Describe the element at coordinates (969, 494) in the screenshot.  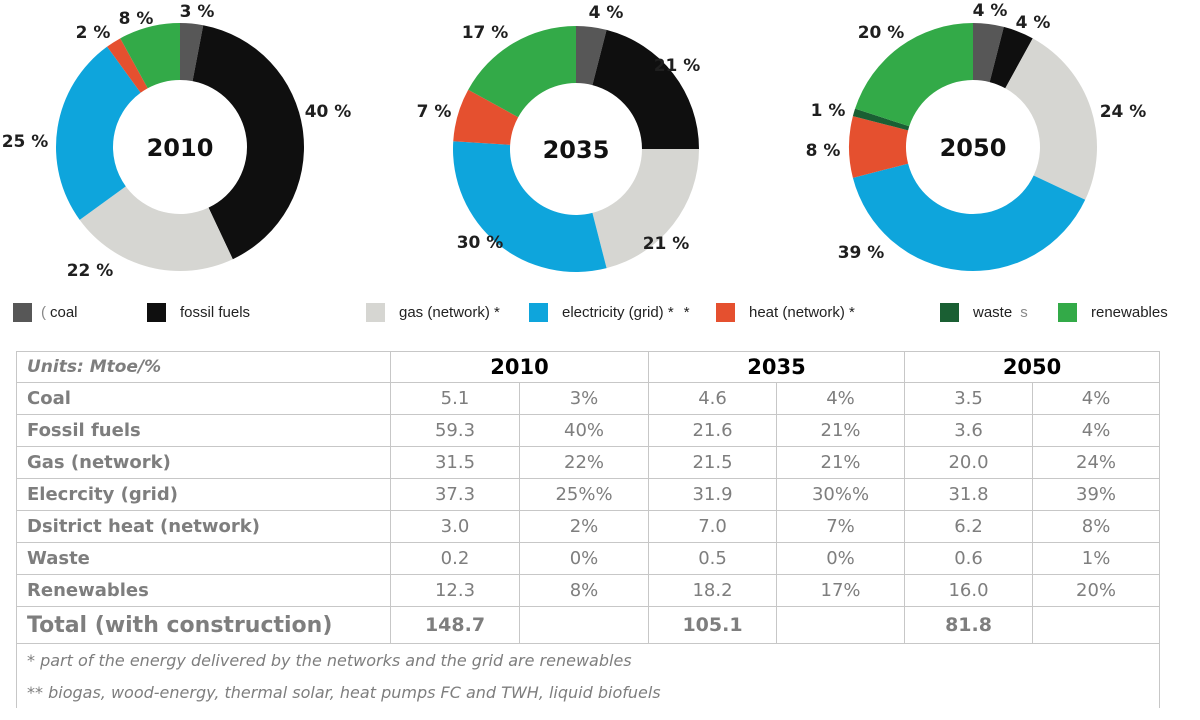
I see `table-cell: 31.8` at that location.